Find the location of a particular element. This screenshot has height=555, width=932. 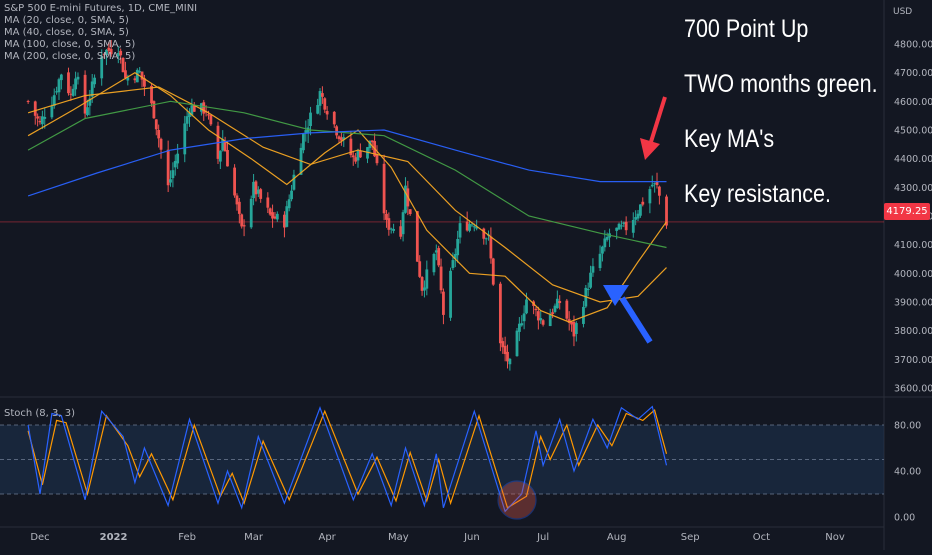

time-tick-label: Oct is located at coordinates (761, 537).